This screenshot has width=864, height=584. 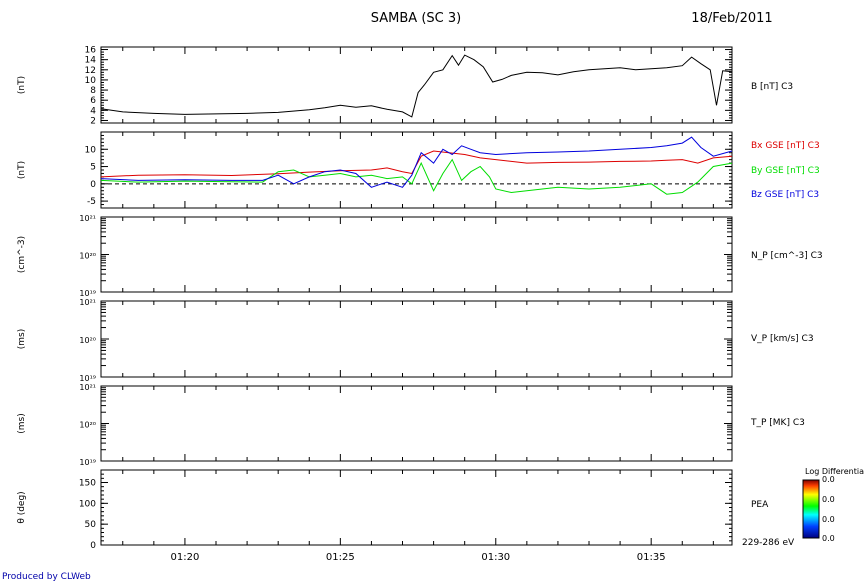 I want to click on y-tick-label: 16, so click(x=91, y=51).